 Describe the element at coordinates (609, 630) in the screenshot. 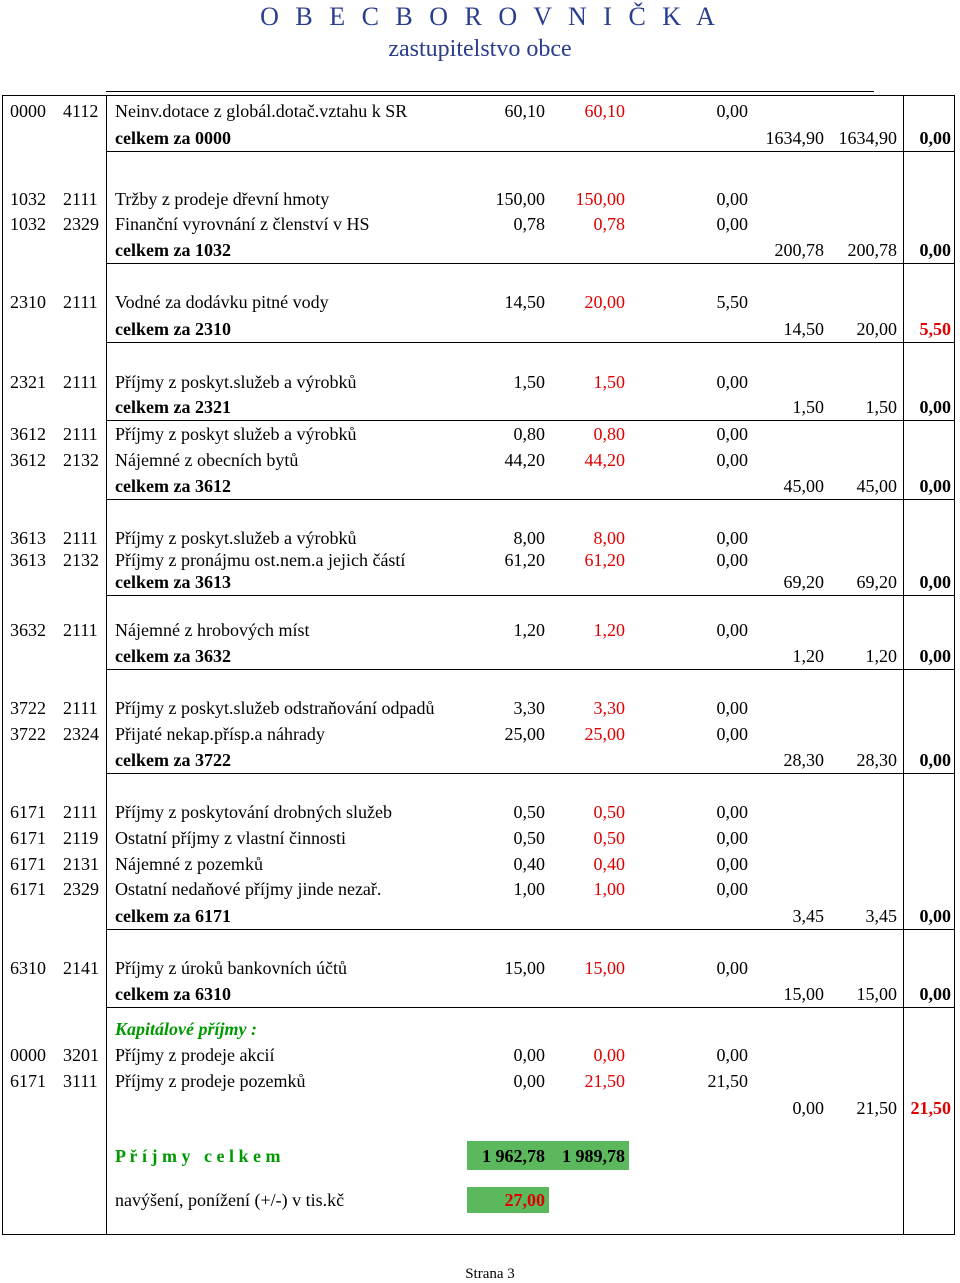

I see `adjusted-budget: 1,20` at that location.